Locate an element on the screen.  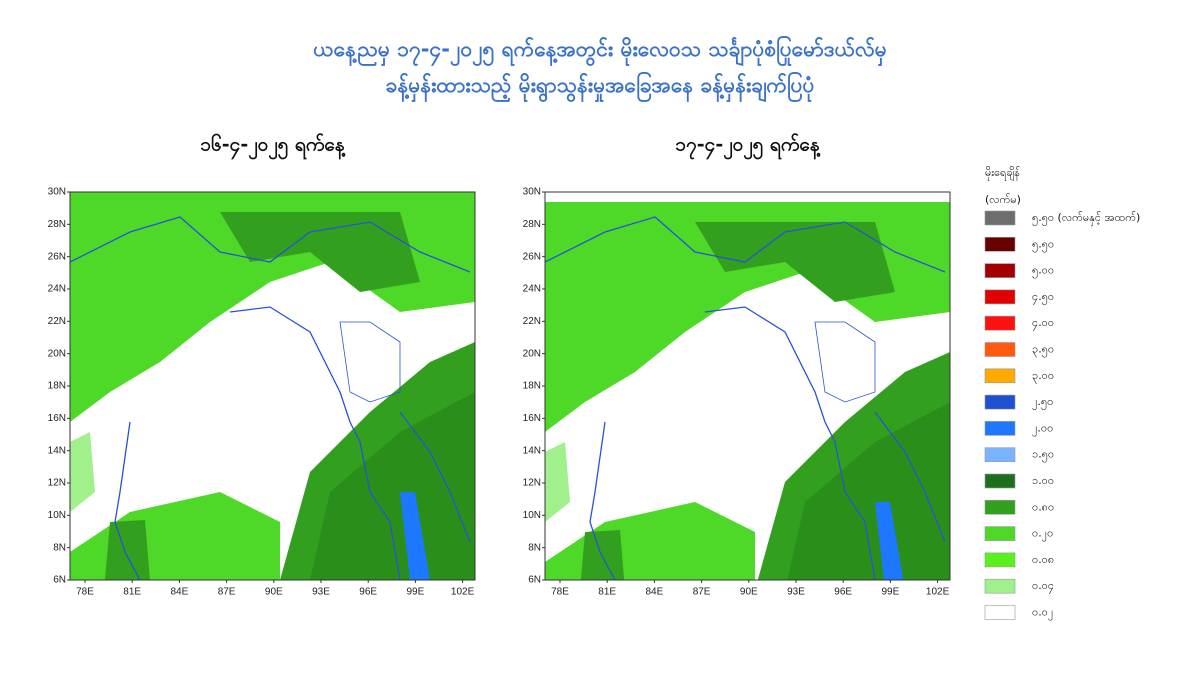
legend-label: ၀.၂၀ is located at coordinates (1042, 534).